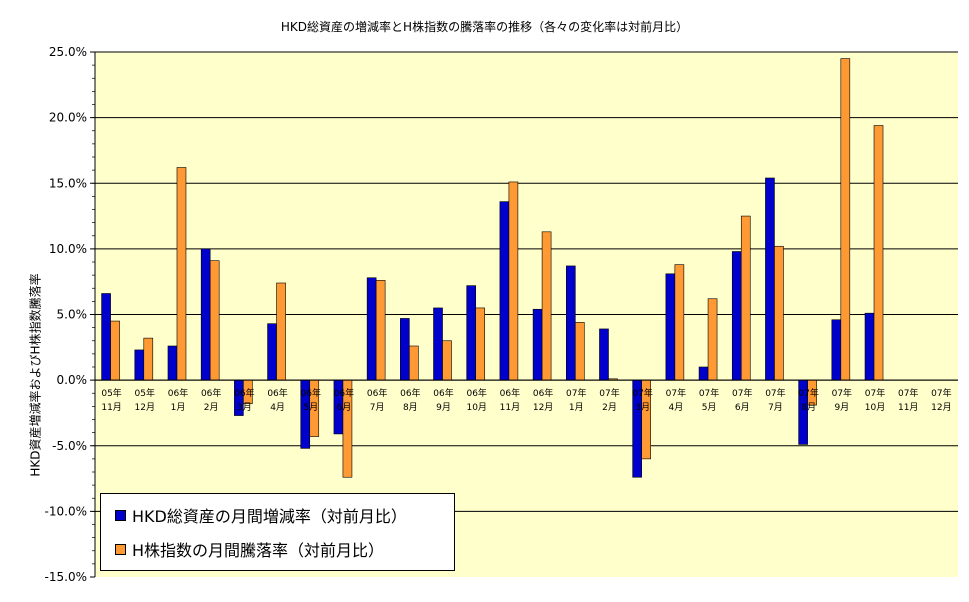 The width and height of the screenshot is (969, 602). I want to click on x-tick-label-month: 5月, so click(709, 407).